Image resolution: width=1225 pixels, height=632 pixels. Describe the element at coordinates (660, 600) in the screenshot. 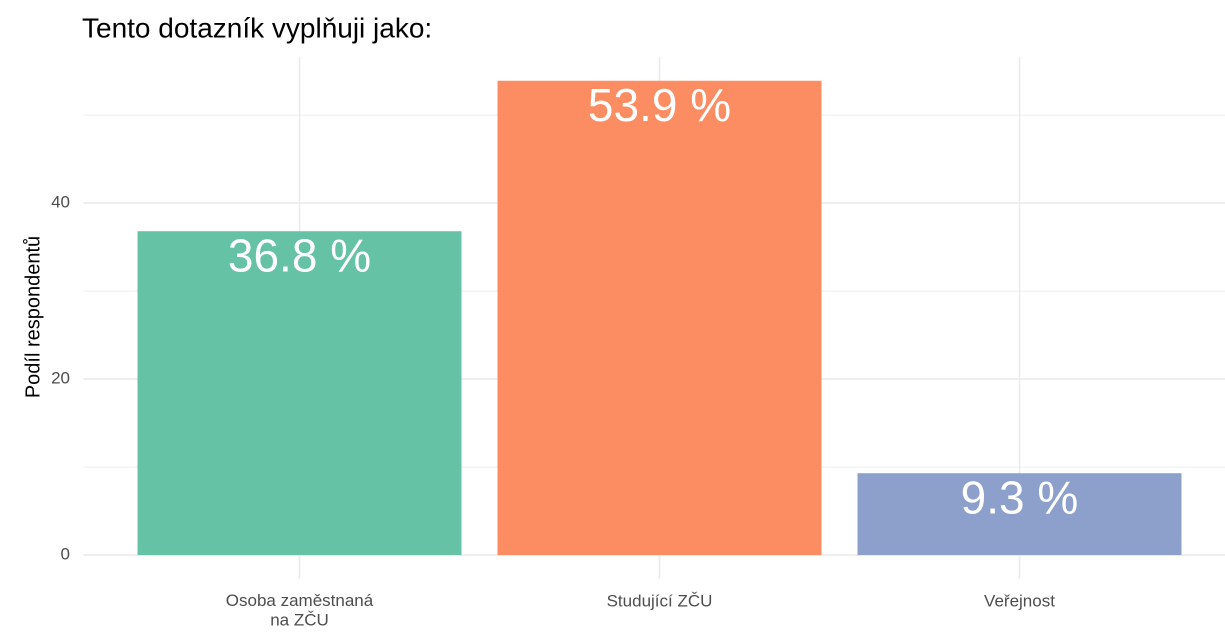

I see `x-tick-label: Studující ZČU` at that location.